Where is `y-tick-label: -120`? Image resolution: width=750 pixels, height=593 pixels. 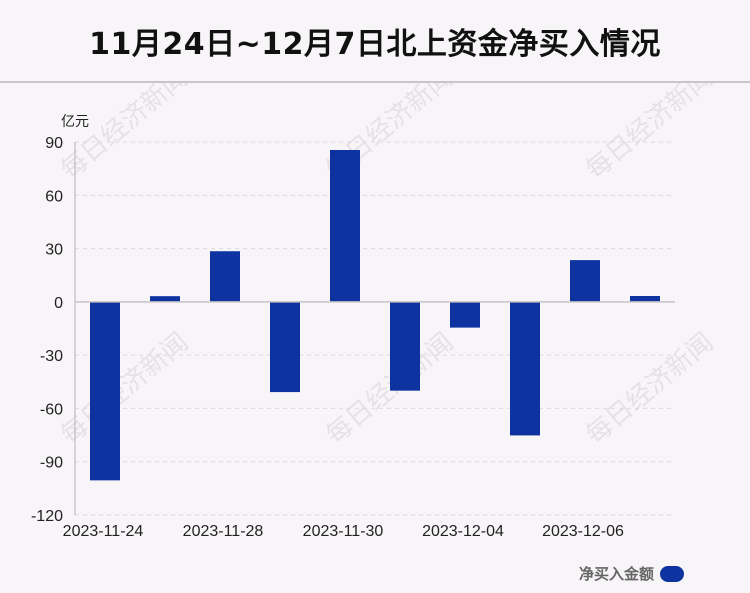
y-tick-label: -120 is located at coordinates (47, 516).